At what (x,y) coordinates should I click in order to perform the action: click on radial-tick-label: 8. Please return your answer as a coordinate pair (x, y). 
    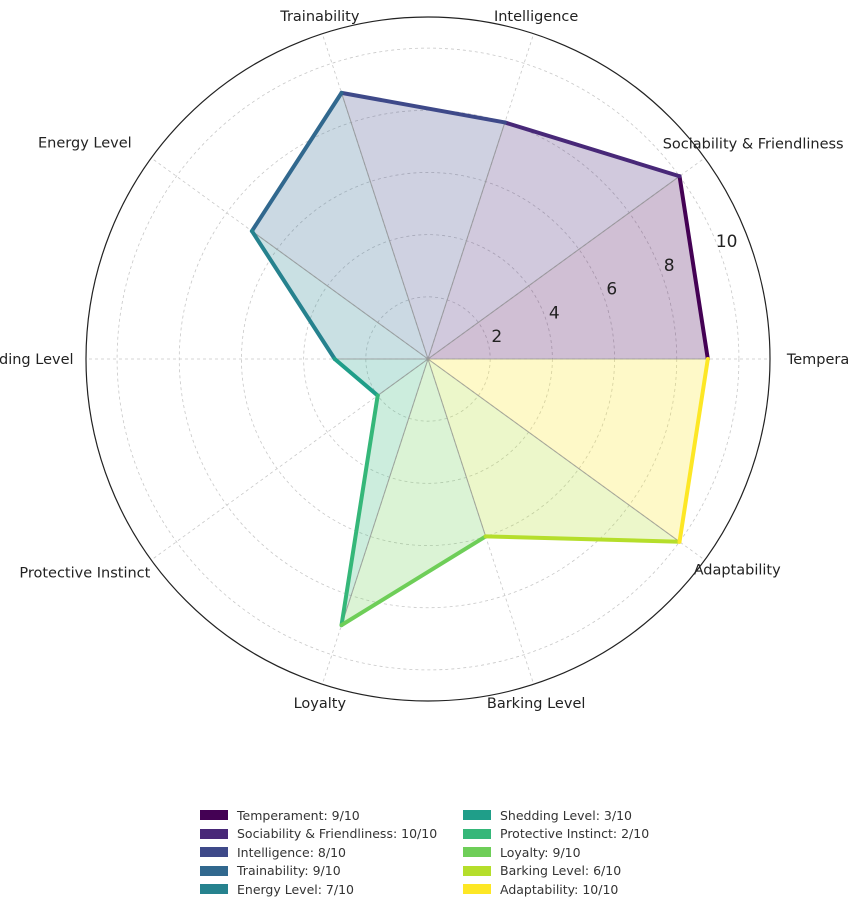
    Looking at the image, I should click on (669, 266).